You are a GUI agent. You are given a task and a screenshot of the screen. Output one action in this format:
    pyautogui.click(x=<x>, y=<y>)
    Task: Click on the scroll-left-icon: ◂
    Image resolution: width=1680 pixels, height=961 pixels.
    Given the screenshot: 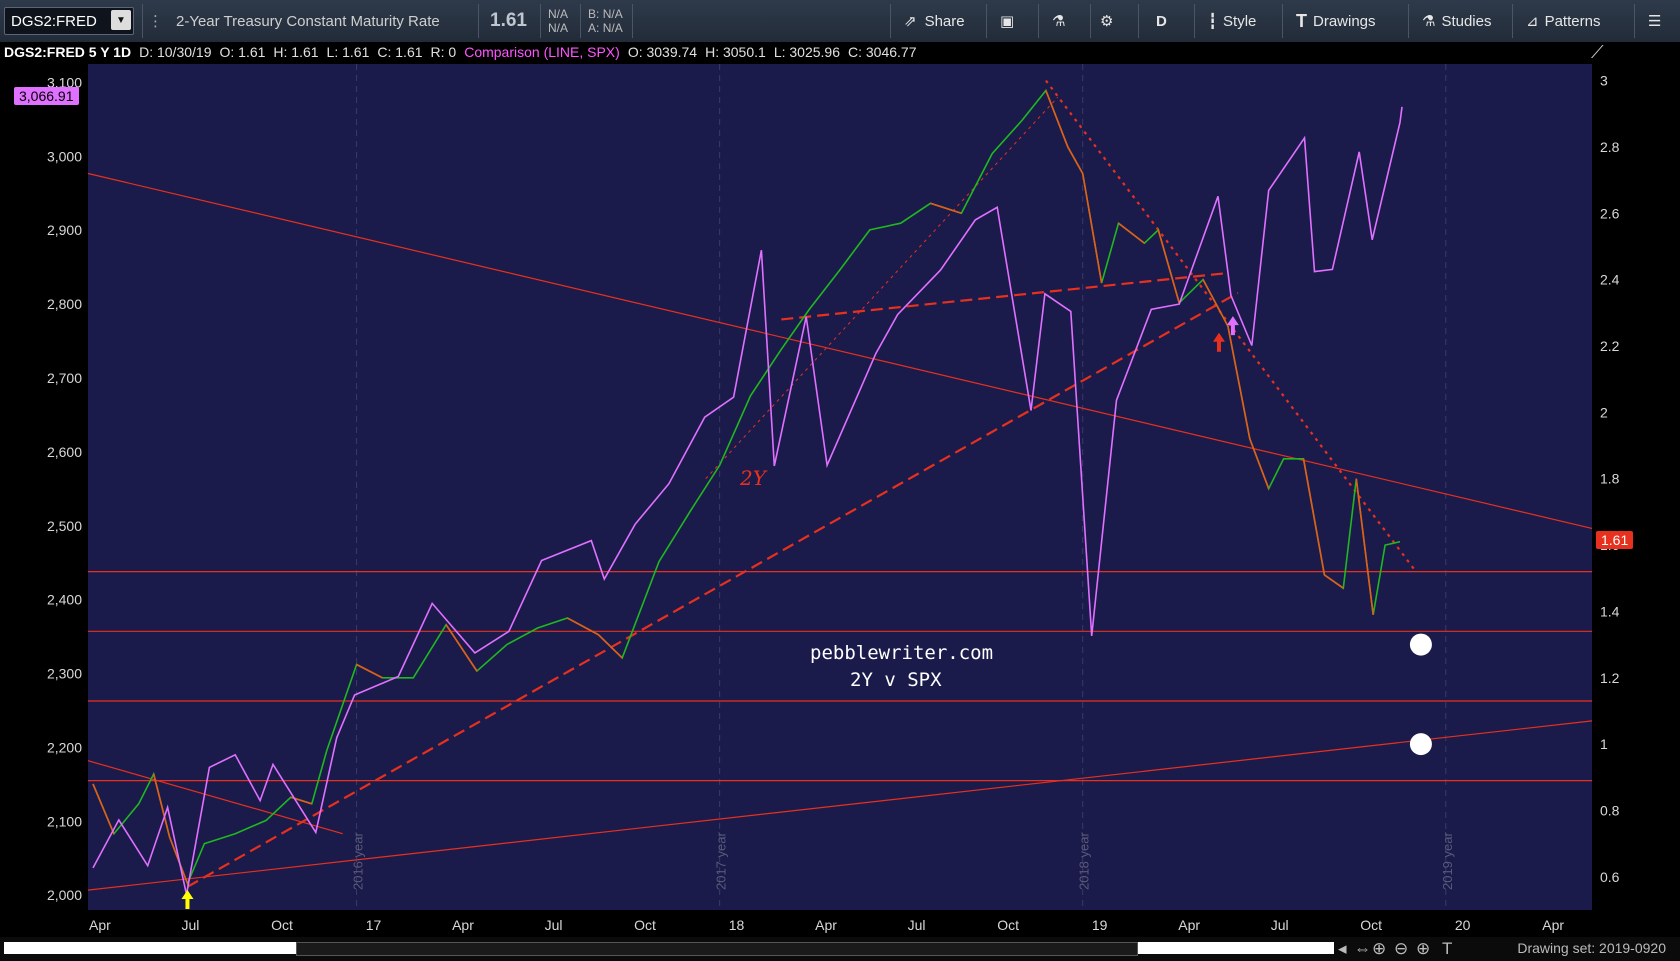 What is the action you would take?
    pyautogui.click(x=1342, y=948)
    